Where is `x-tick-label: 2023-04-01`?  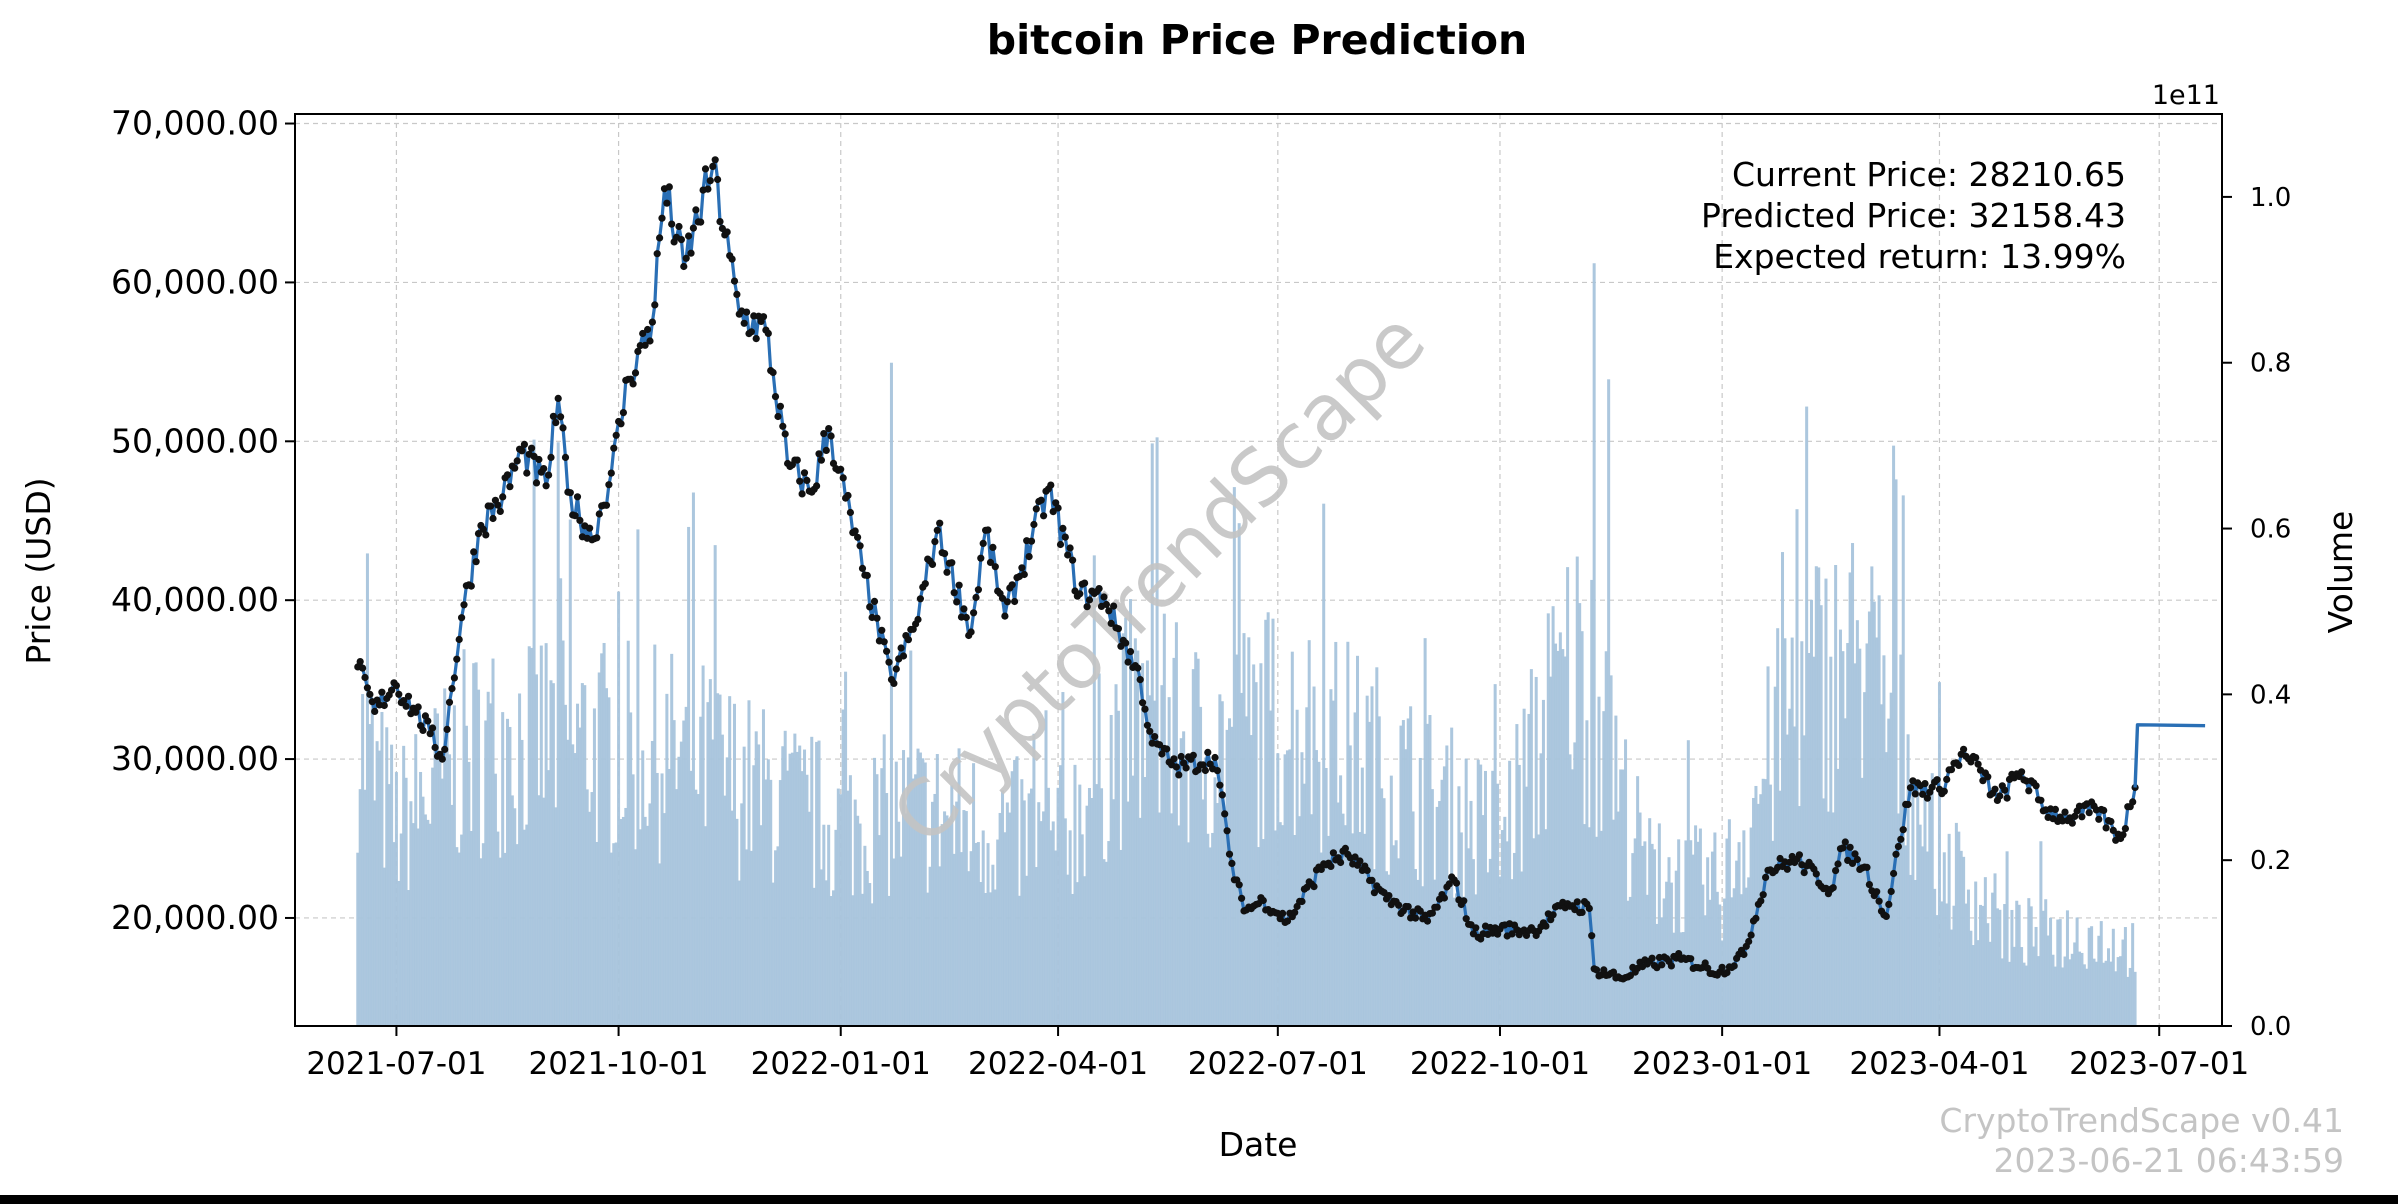
x-tick-label: 2023-04-01 is located at coordinates (1939, 1064).